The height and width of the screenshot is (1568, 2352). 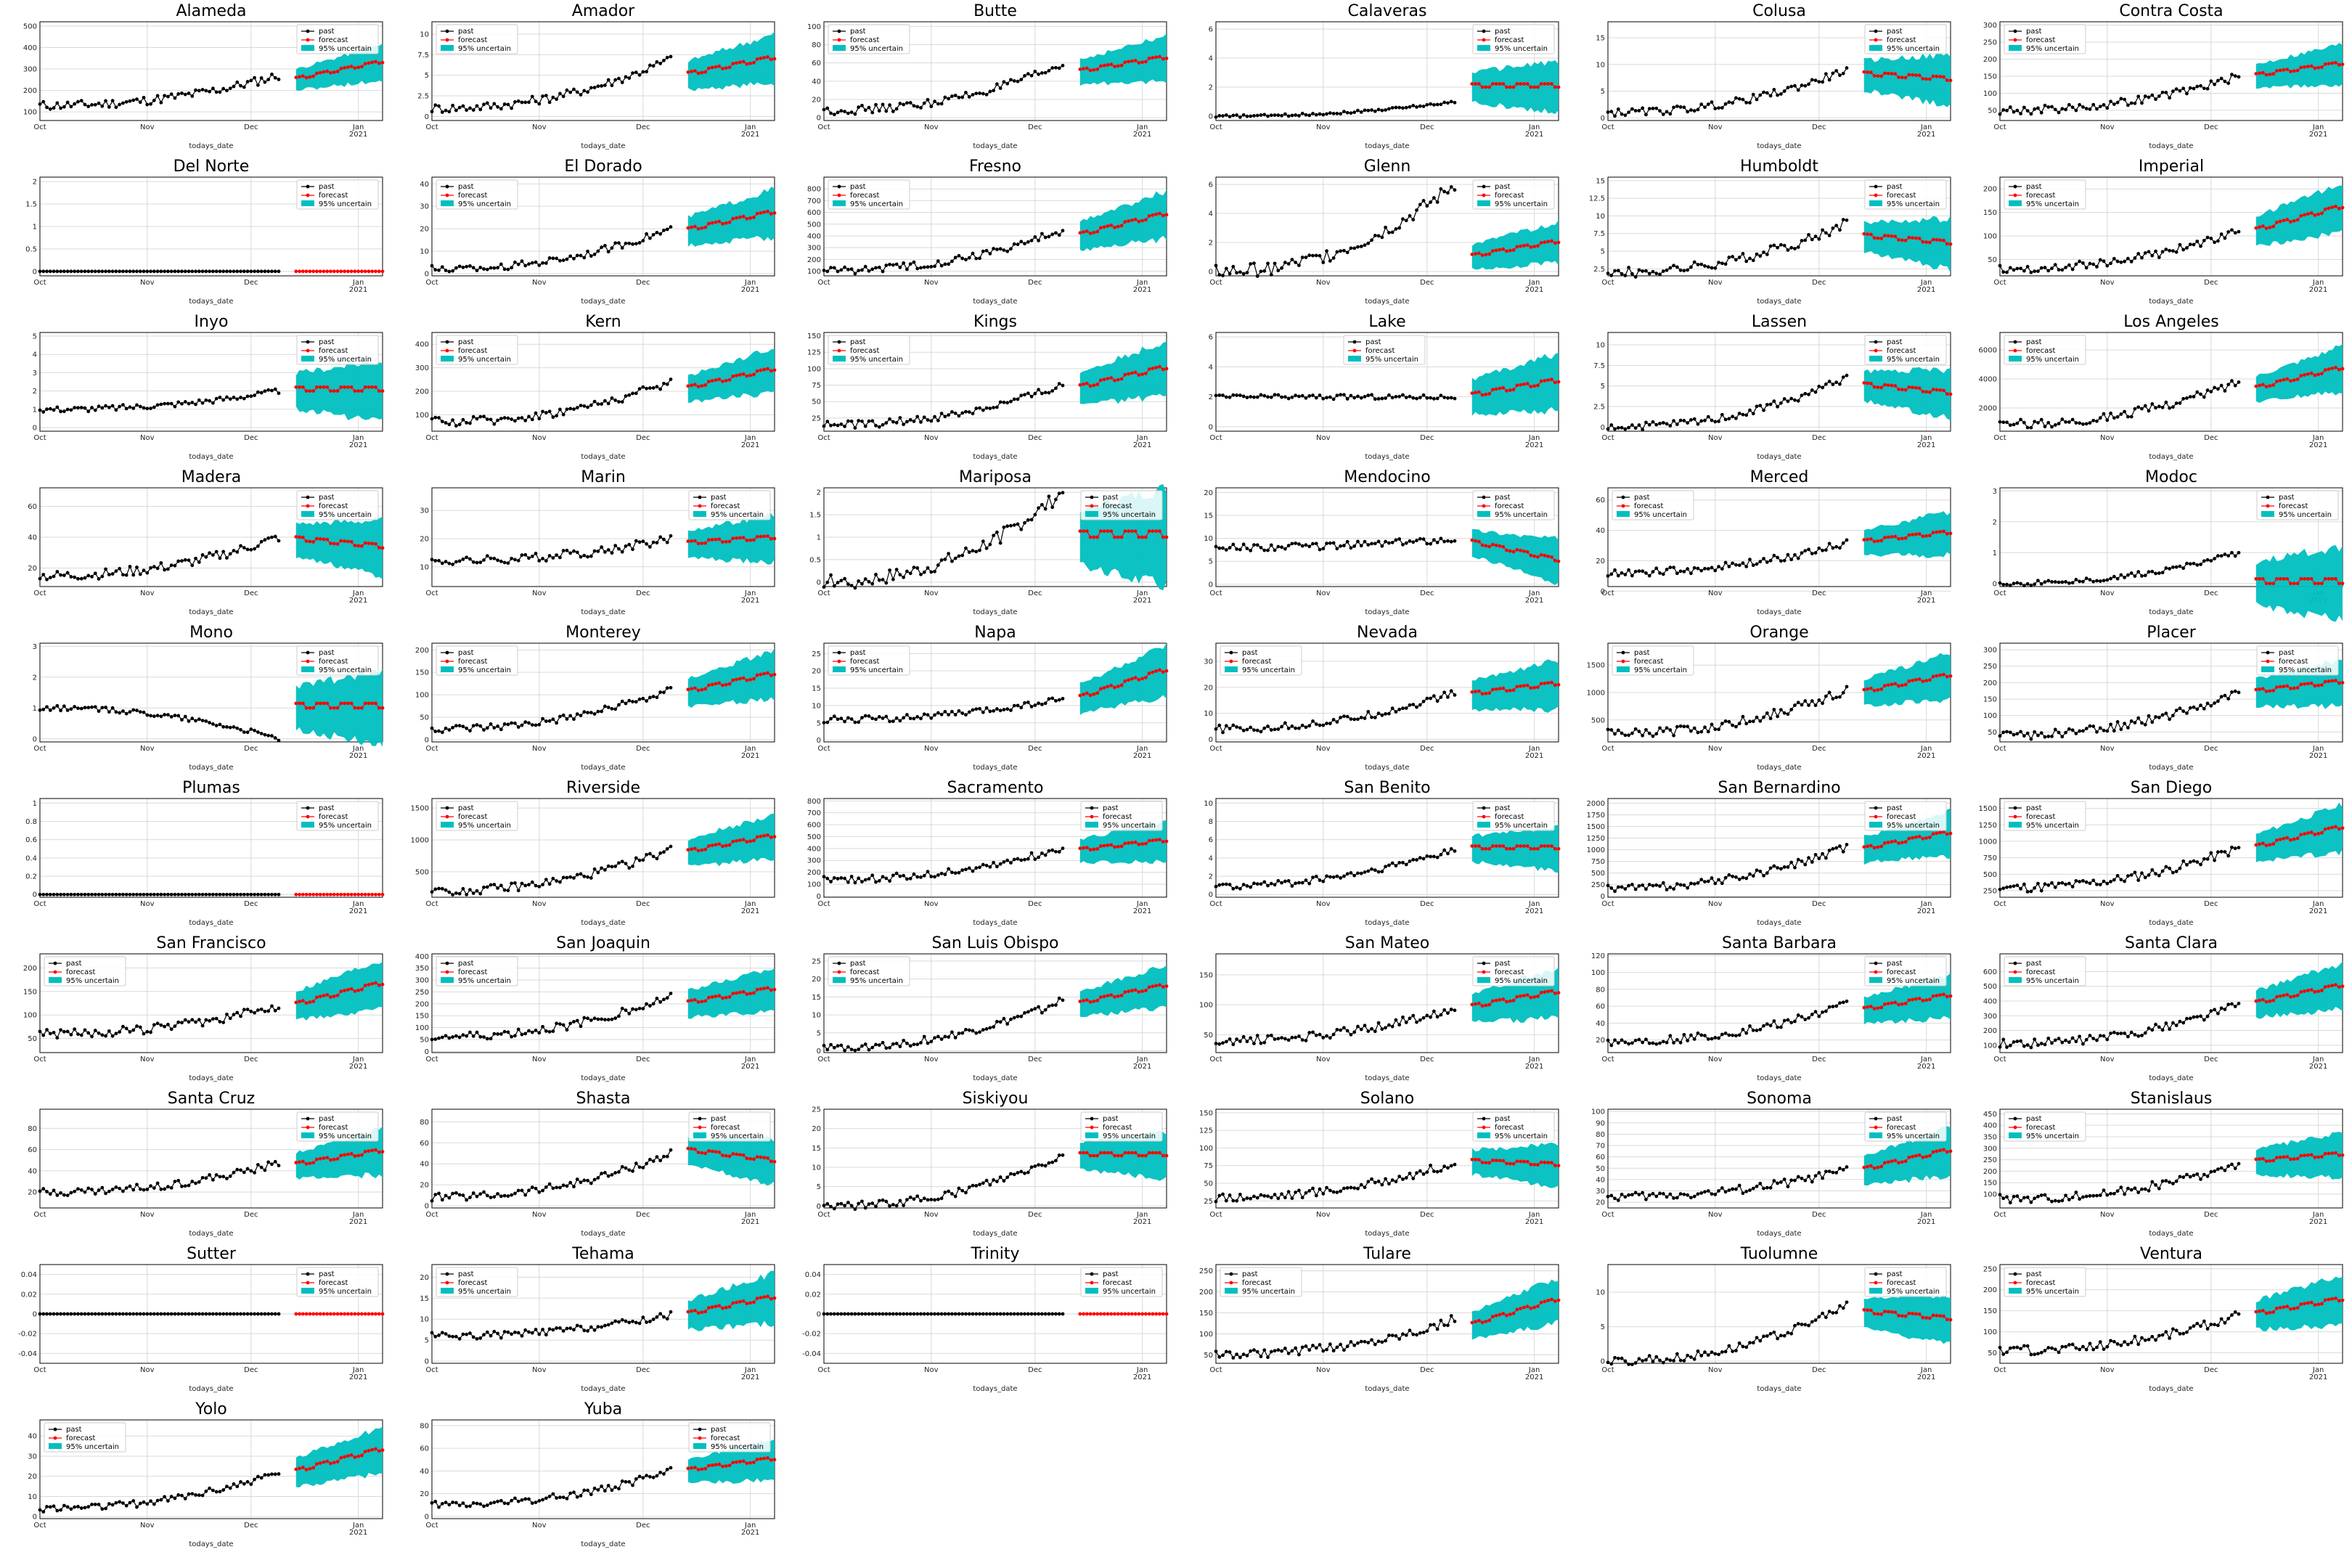 What do you see at coordinates (858, 32) in the screenshot?
I see `legend-past-label: past` at bounding box center [858, 32].